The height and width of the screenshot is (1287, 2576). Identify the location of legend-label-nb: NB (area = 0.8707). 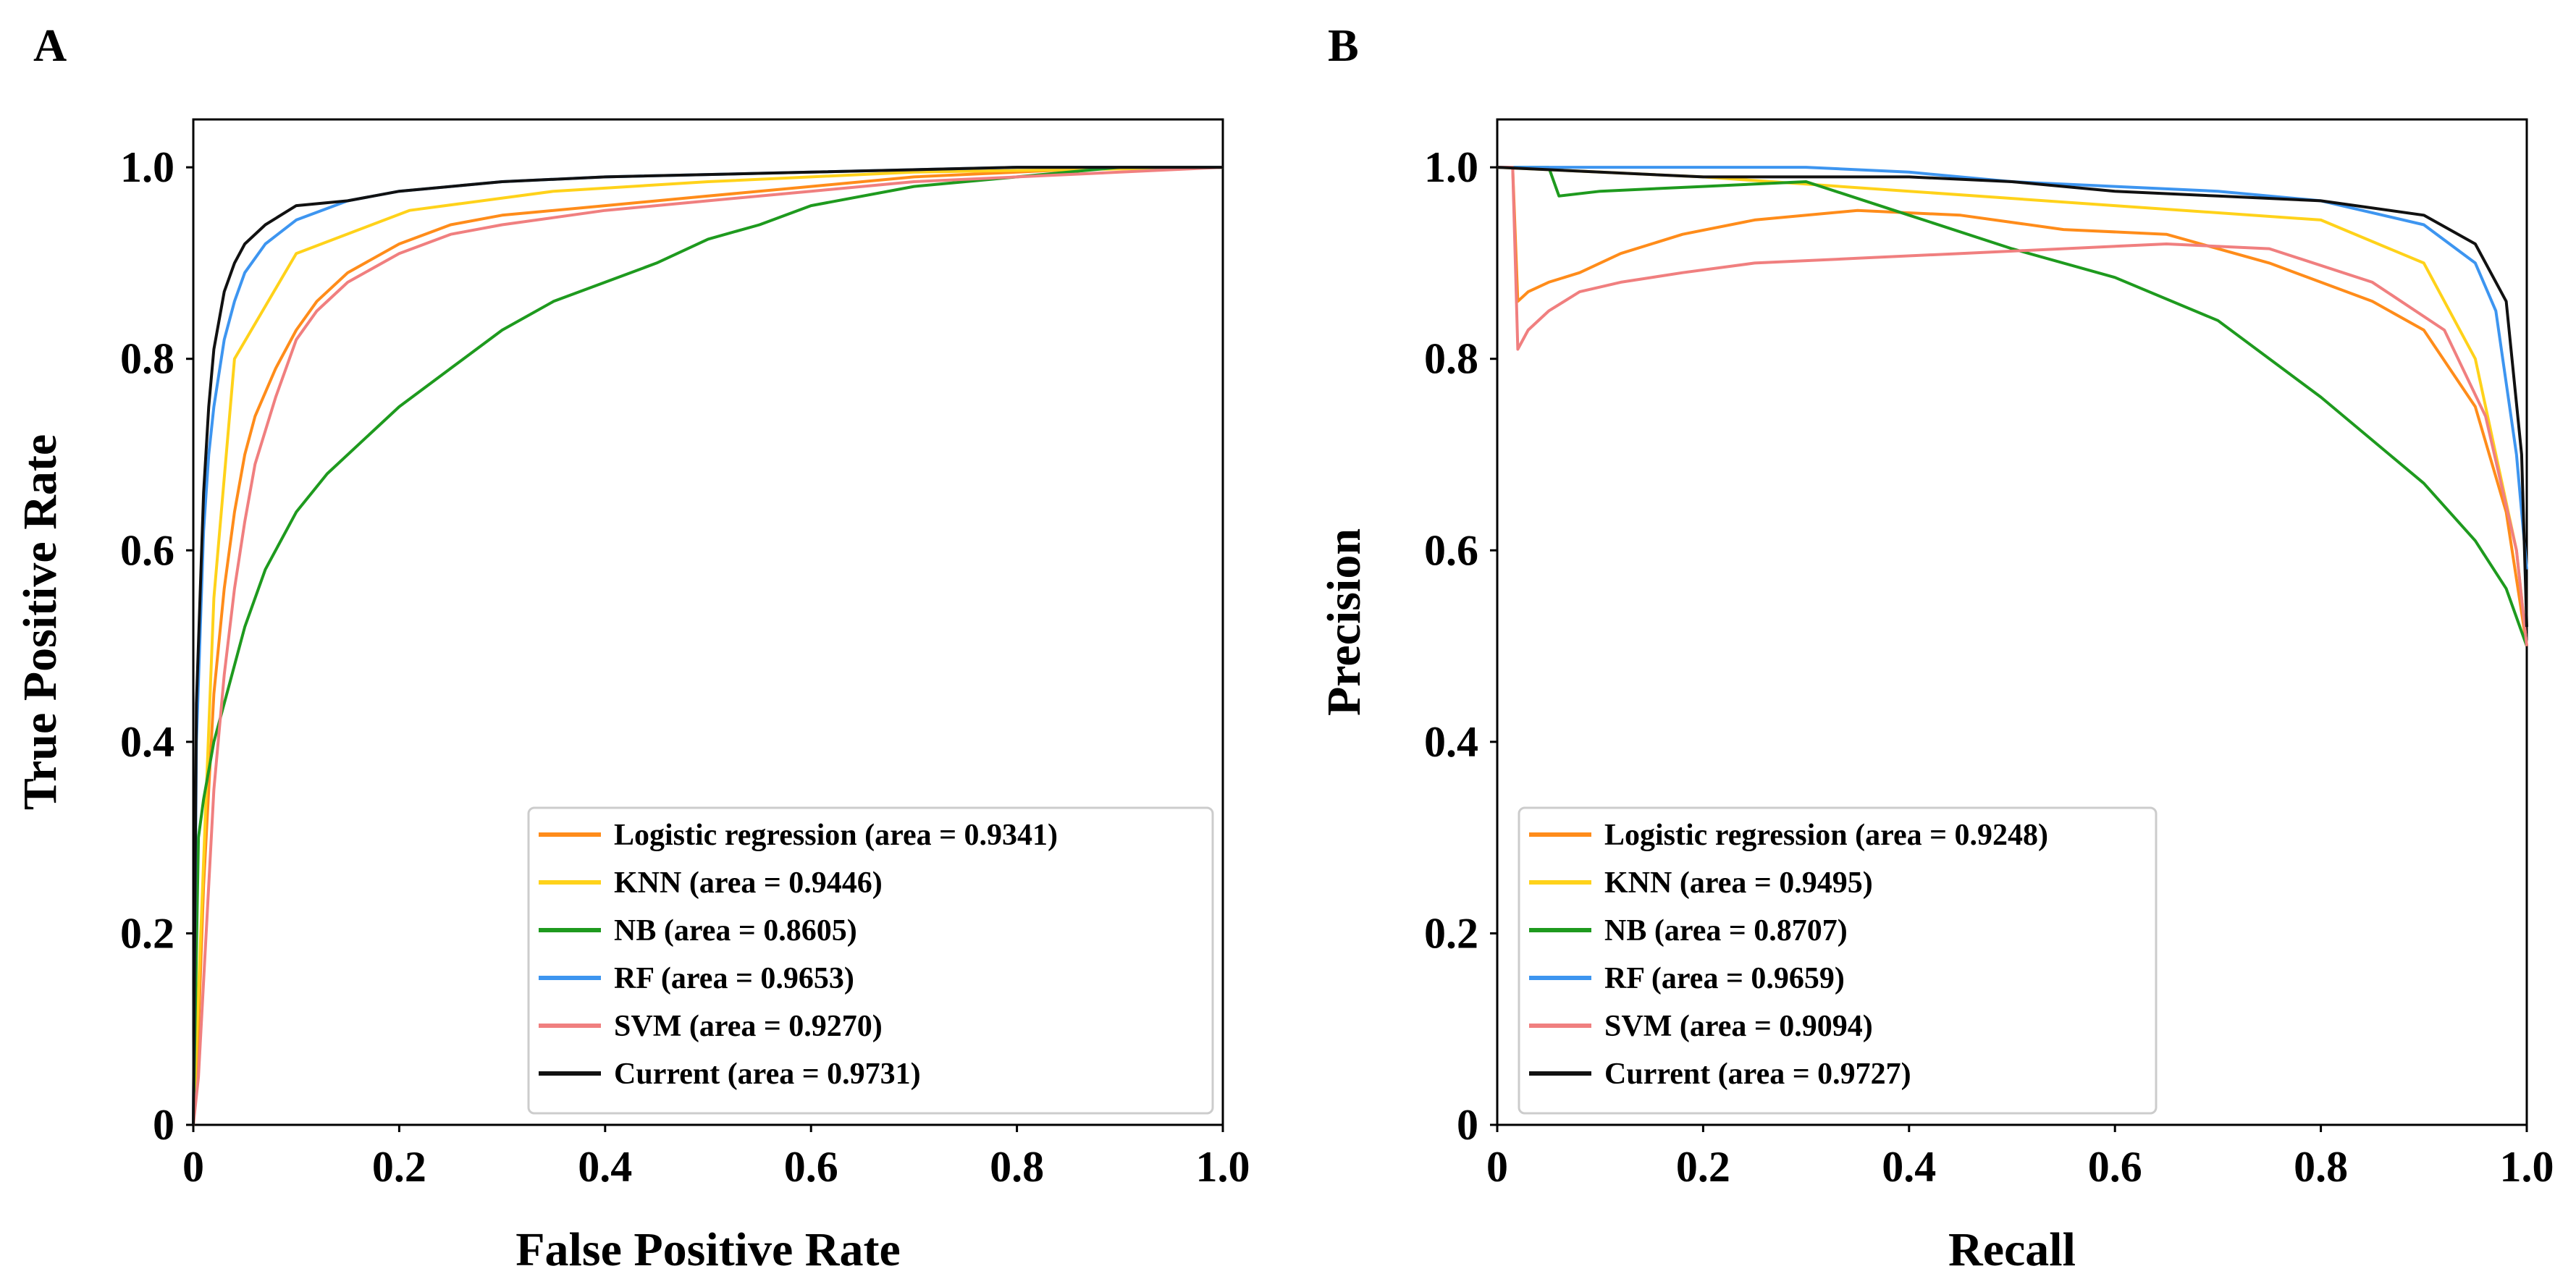
(1726, 931).